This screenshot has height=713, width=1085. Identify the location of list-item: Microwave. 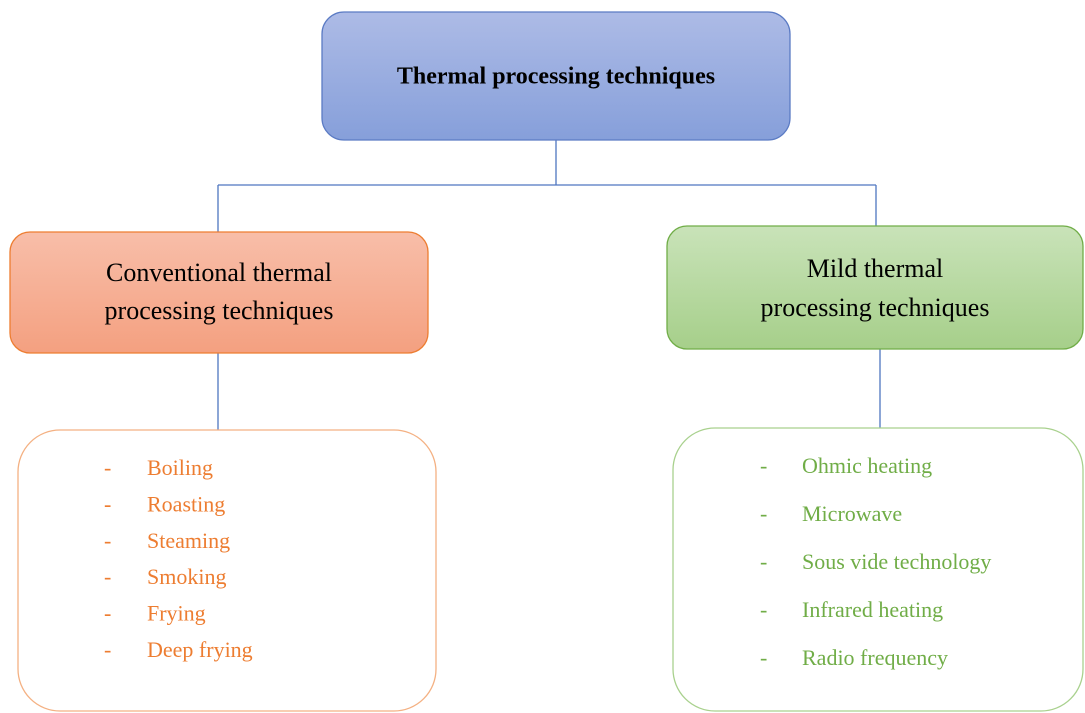
(852, 513).